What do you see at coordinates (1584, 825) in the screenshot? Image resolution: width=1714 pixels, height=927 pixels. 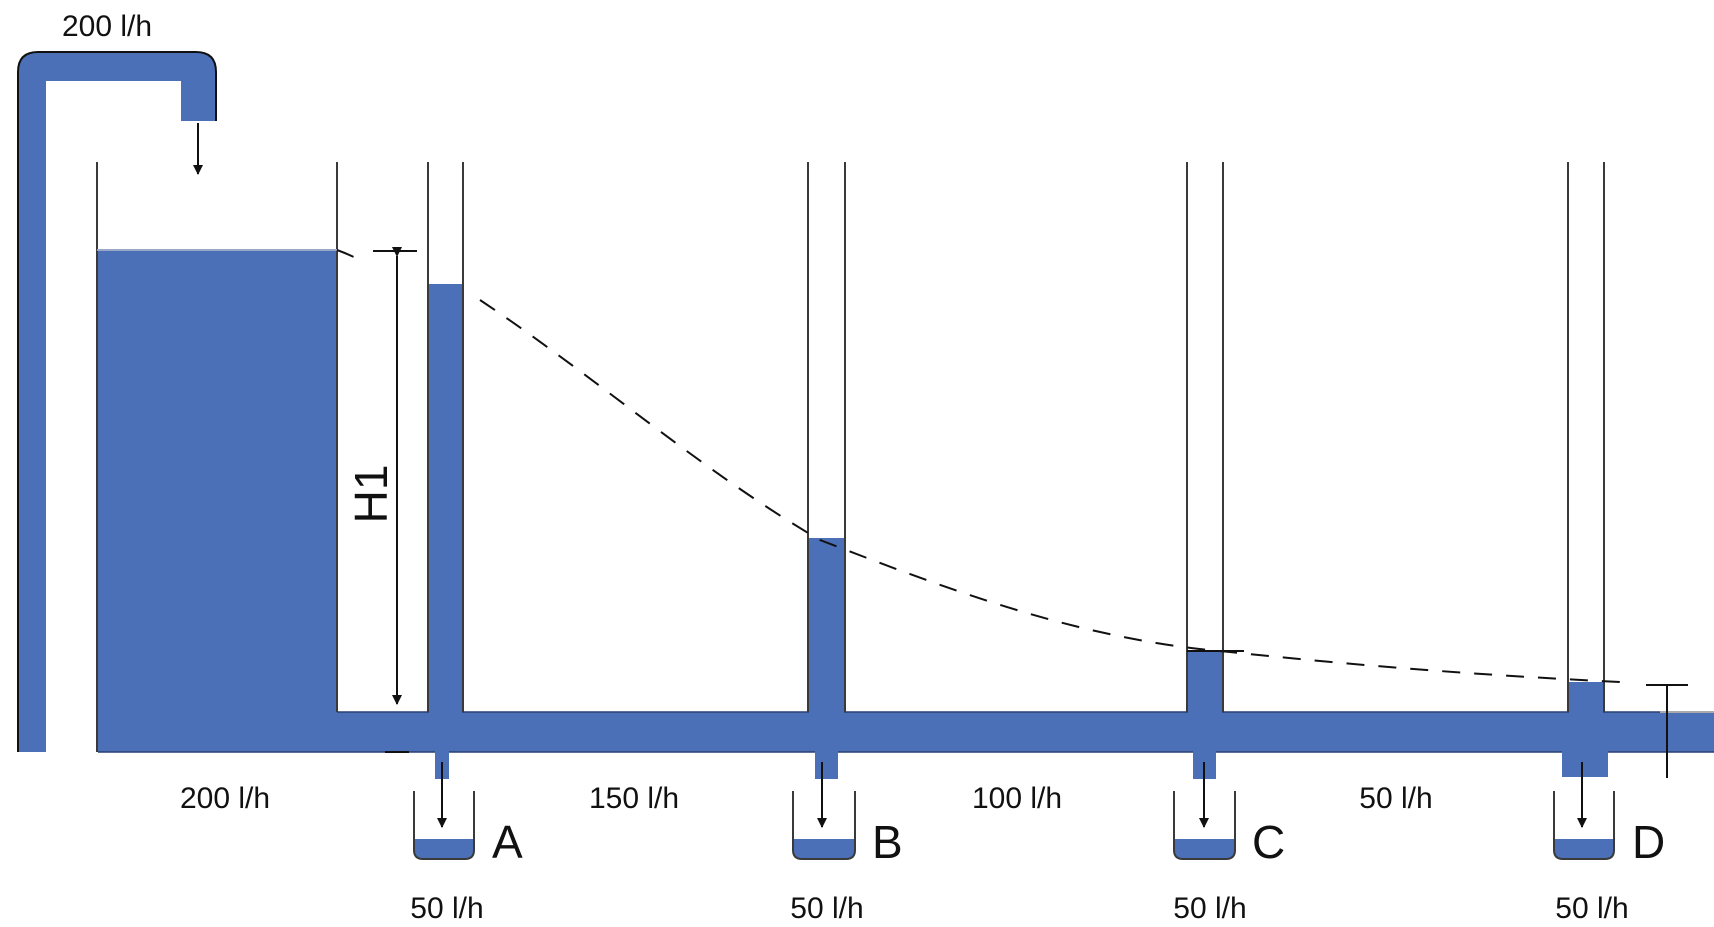 I see `cup-d` at bounding box center [1584, 825].